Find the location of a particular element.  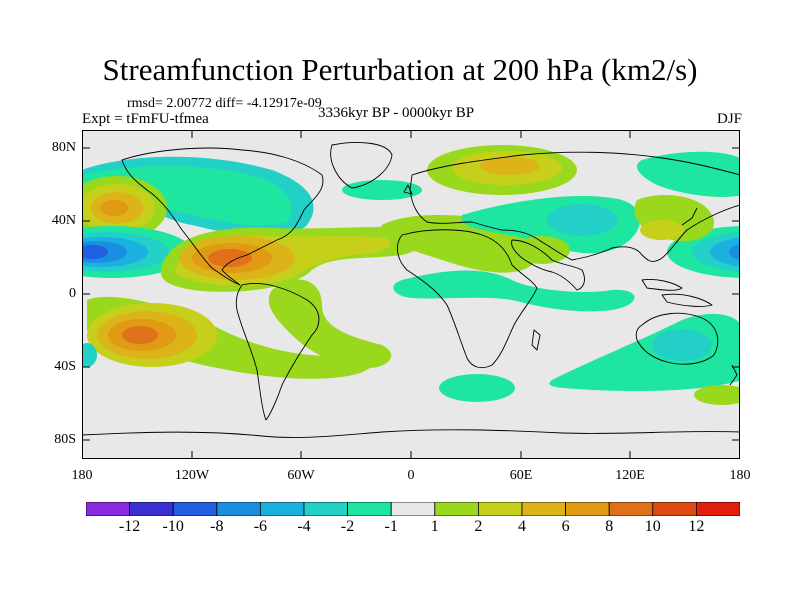

x-tick-label-120e: 120E is located at coordinates (630, 475).